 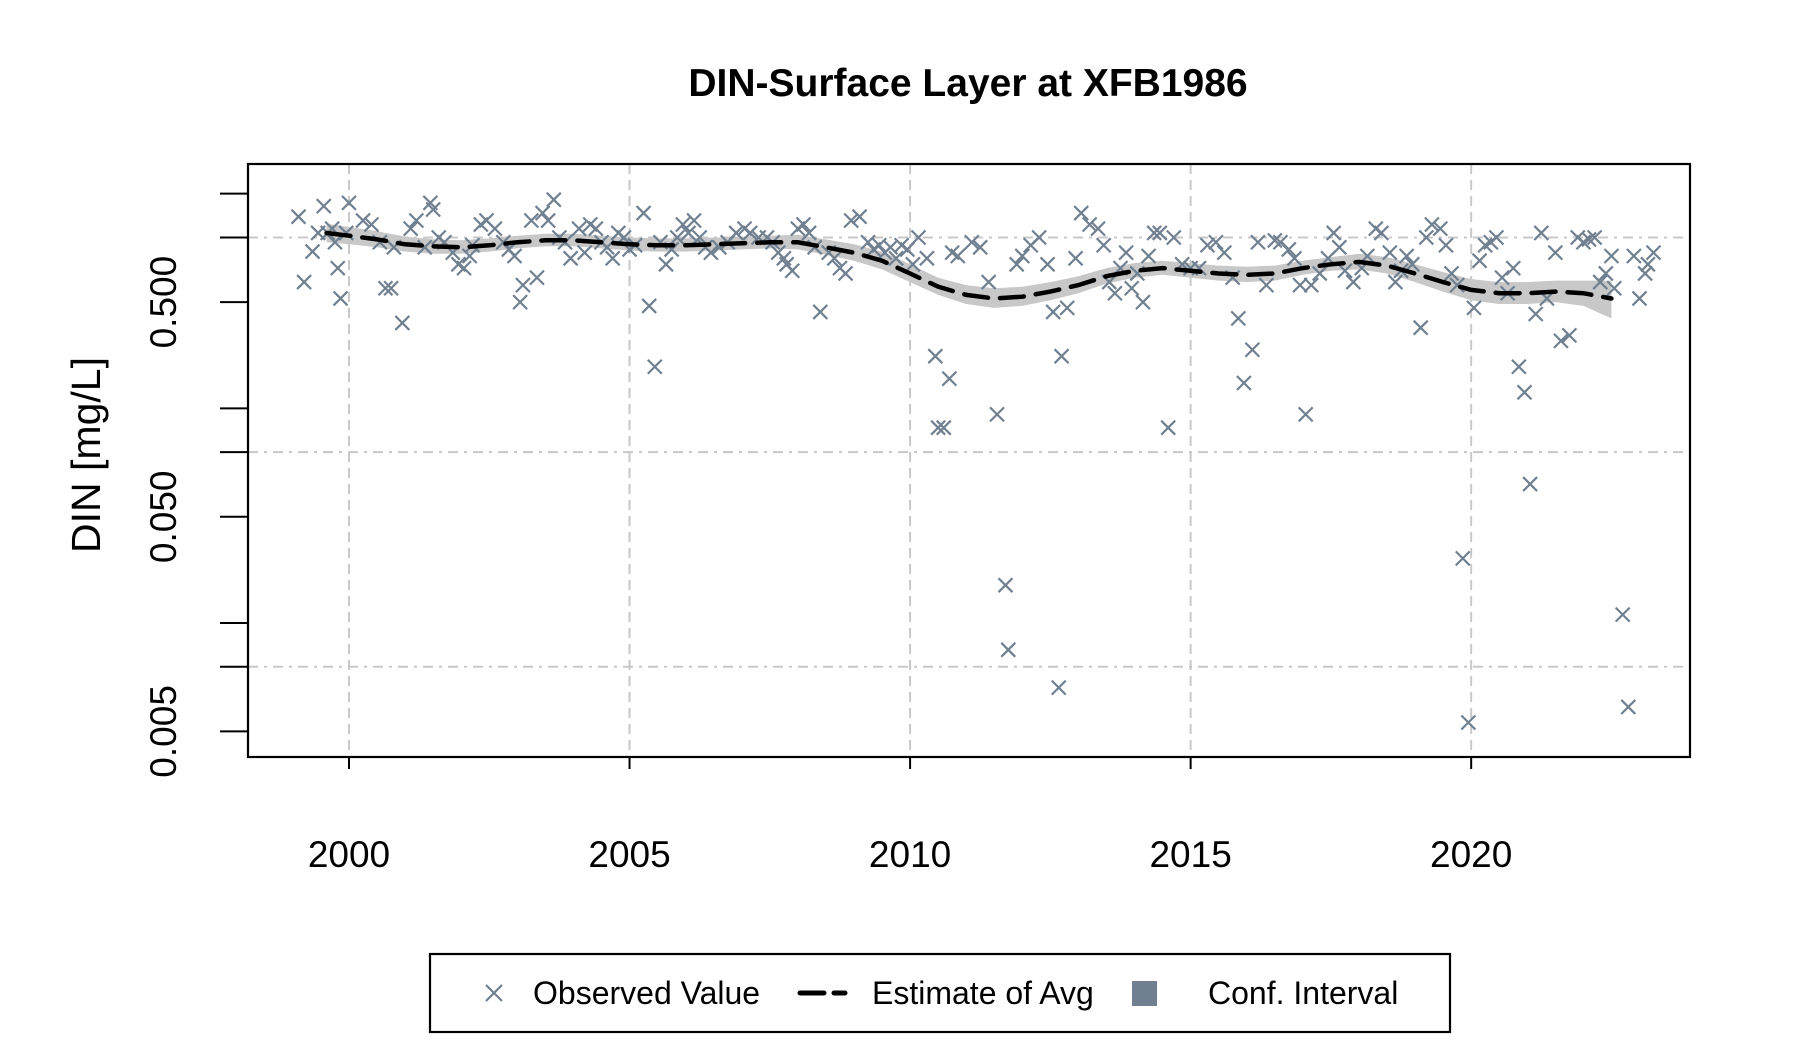 I want to click on legend-label-ci: Conf. Interval, so click(x=1303, y=993).